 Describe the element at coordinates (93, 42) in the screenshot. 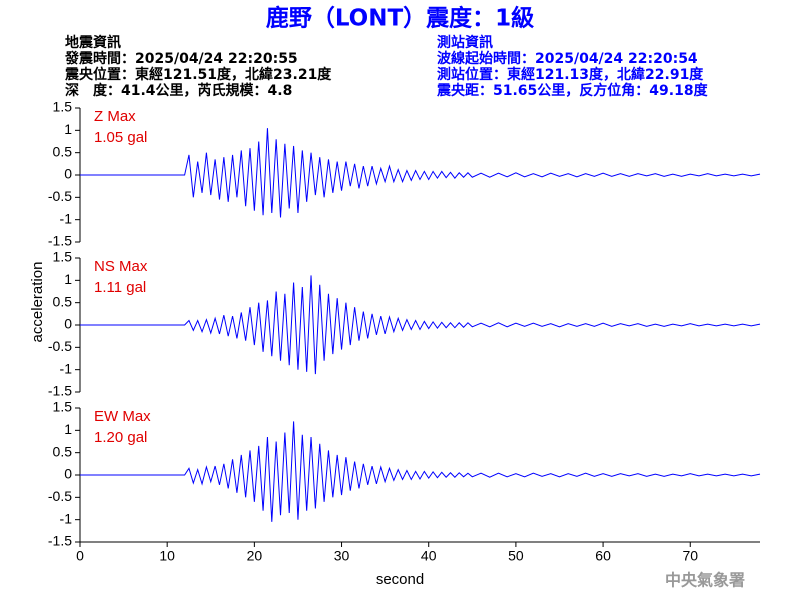

I see `info-line: 地震資訊` at that location.